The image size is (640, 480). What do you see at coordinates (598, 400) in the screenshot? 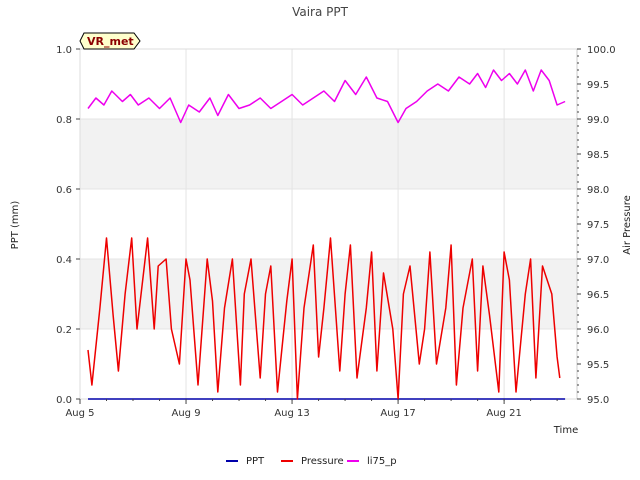
I see `right-tick-label: 95.0` at bounding box center [598, 400].